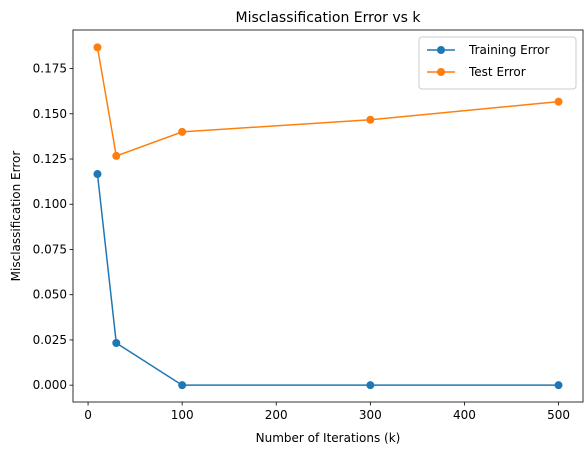 This screenshot has width=584, height=455. I want to click on y-tick-label: 0.025, so click(50, 340).